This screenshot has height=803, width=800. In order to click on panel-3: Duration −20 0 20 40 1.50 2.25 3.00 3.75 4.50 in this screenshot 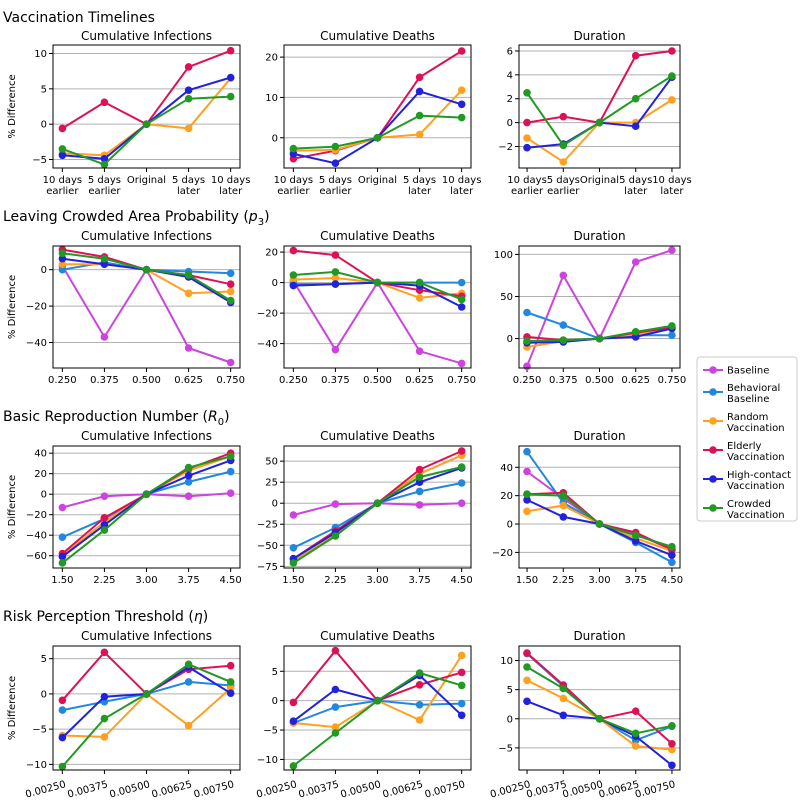, I will do `click(587, 507)`.